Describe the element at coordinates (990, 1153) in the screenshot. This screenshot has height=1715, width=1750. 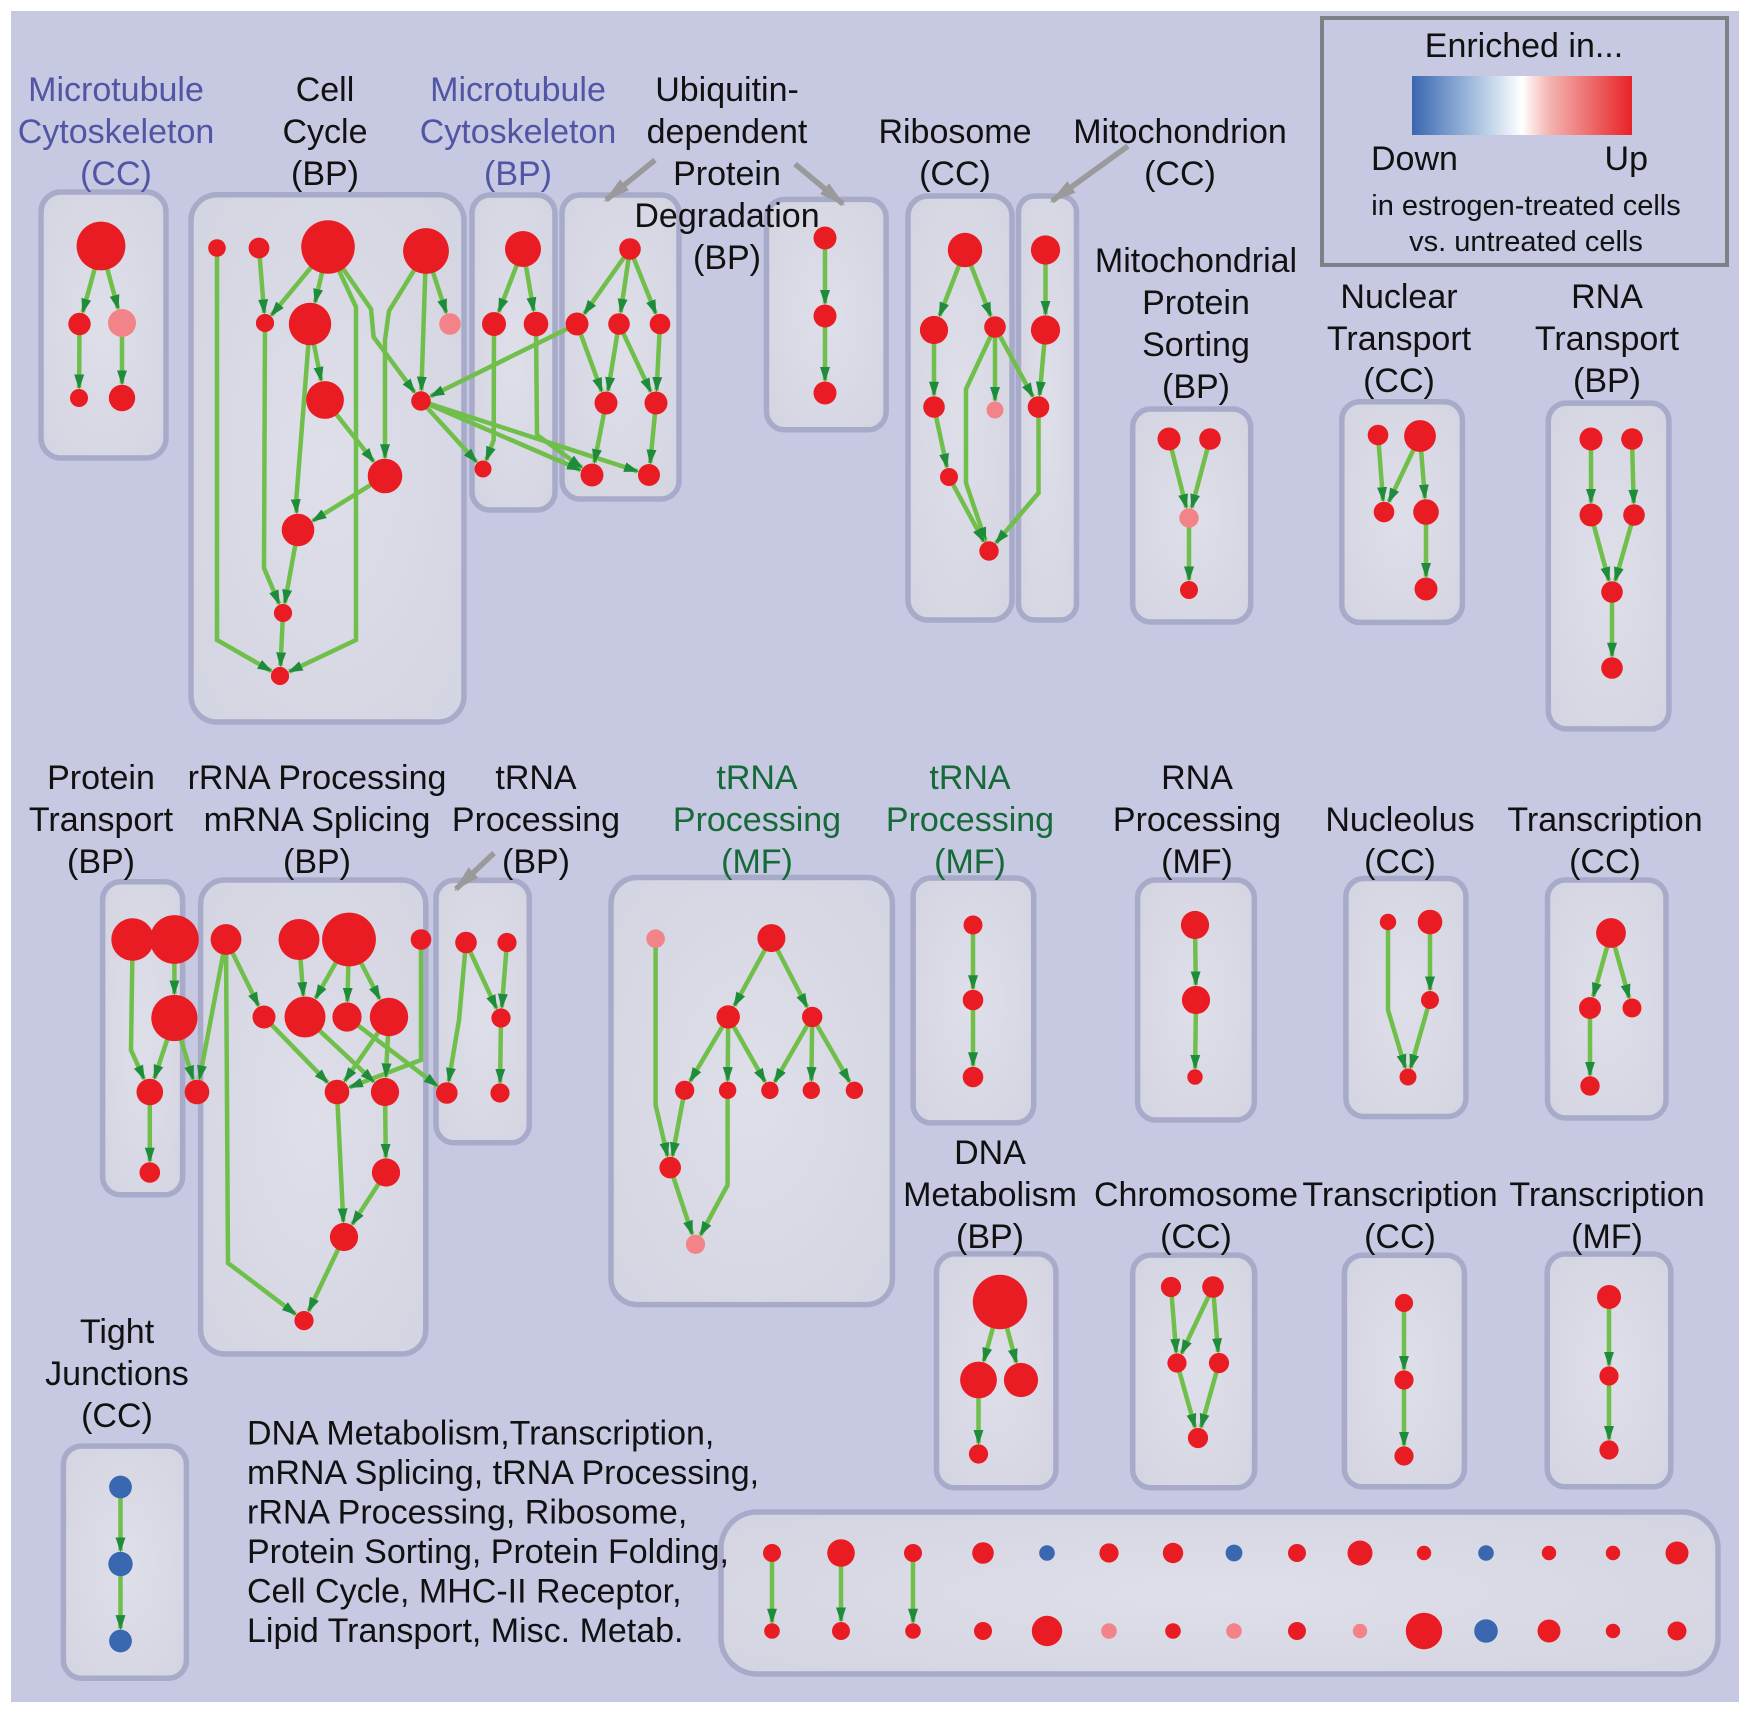
I see `svg-text: DNA` at that location.